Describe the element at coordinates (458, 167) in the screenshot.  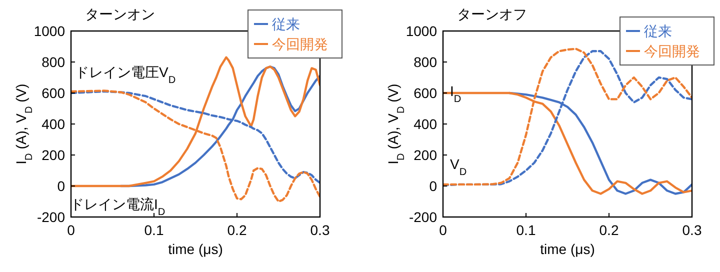
I see `annotation: V$_{D}$` at that location.